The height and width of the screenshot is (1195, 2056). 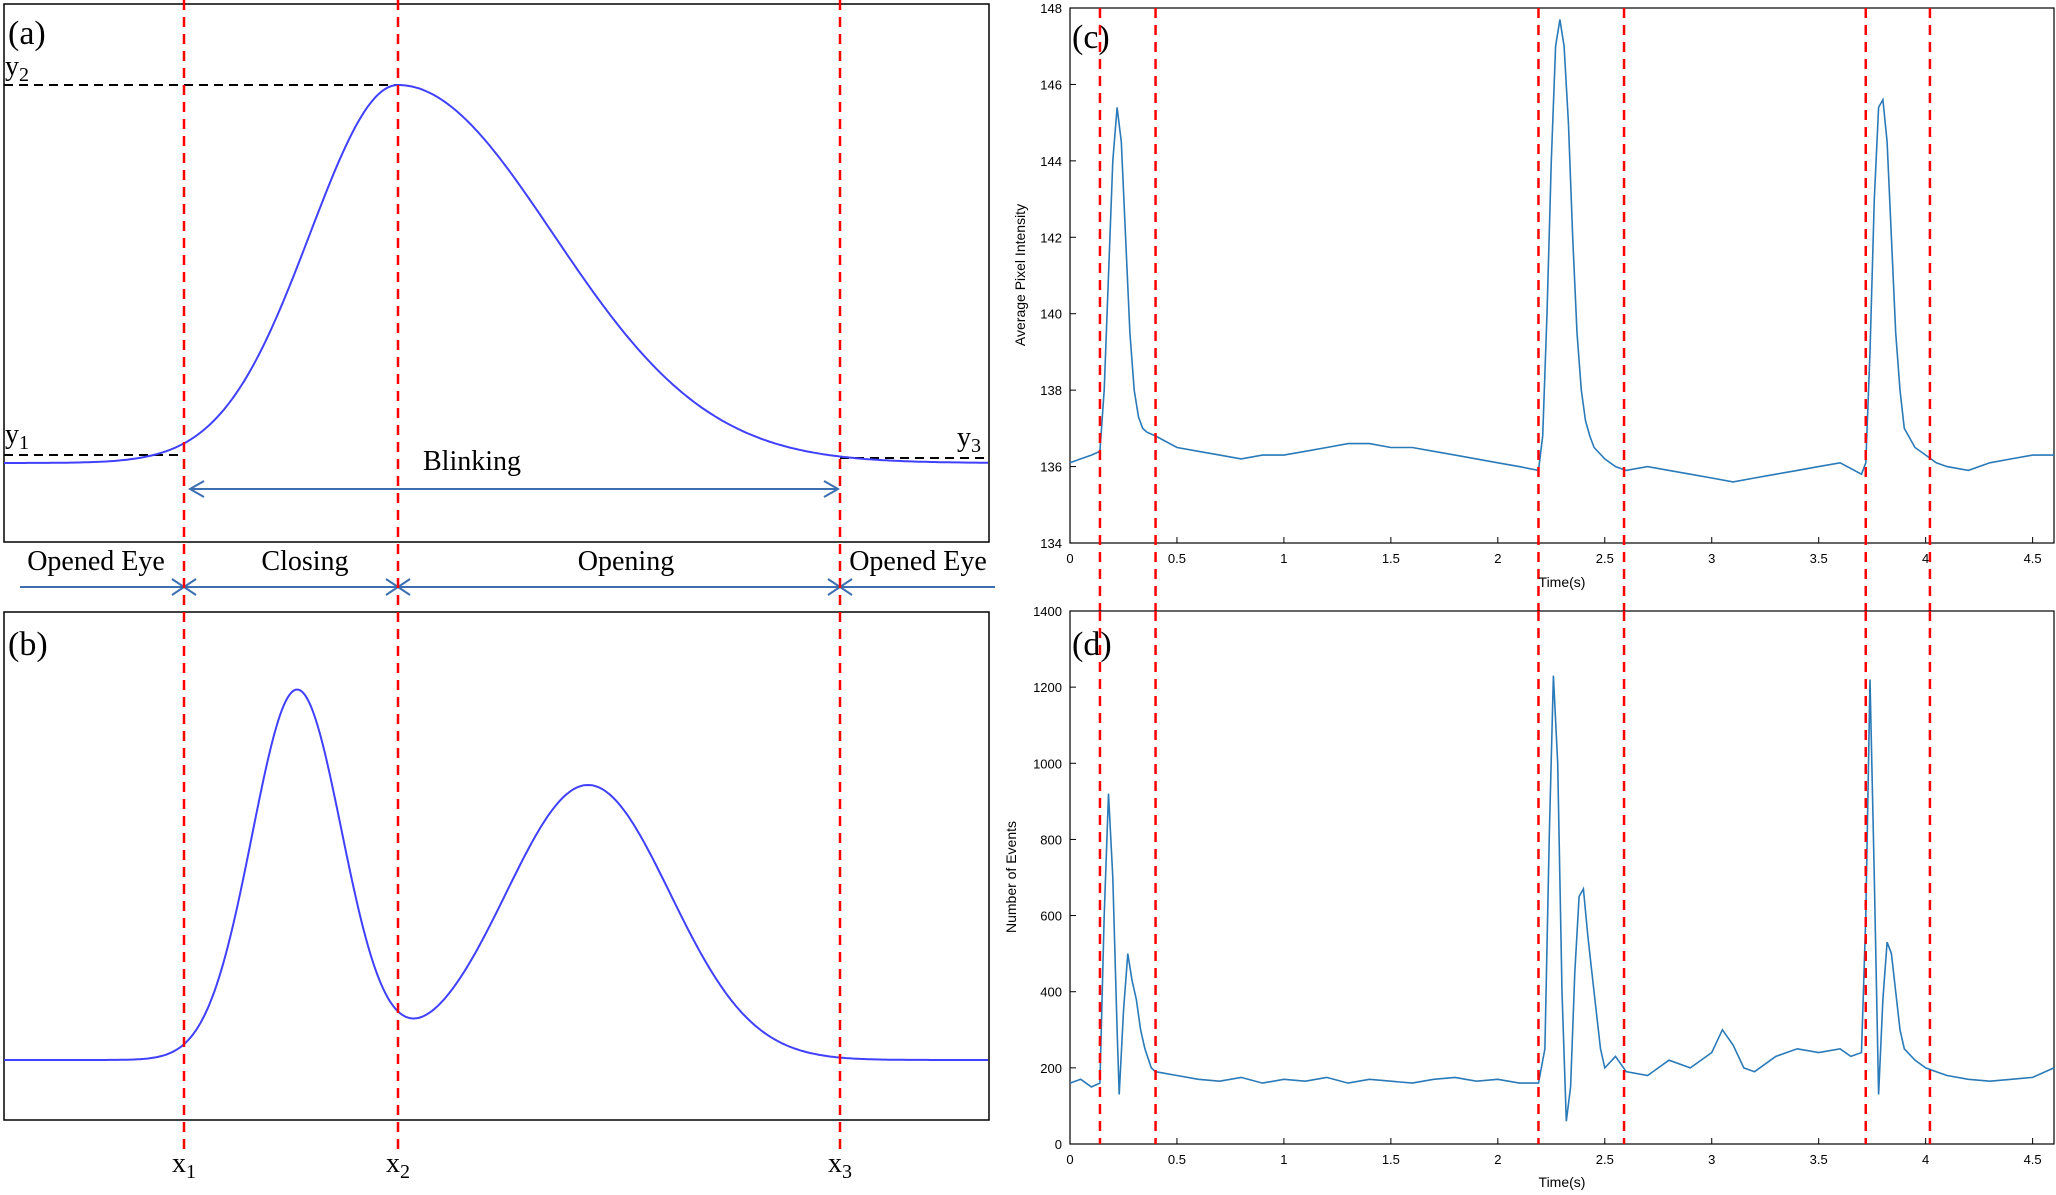 I want to click on y-tick-label: 146, so click(x=1051, y=84).